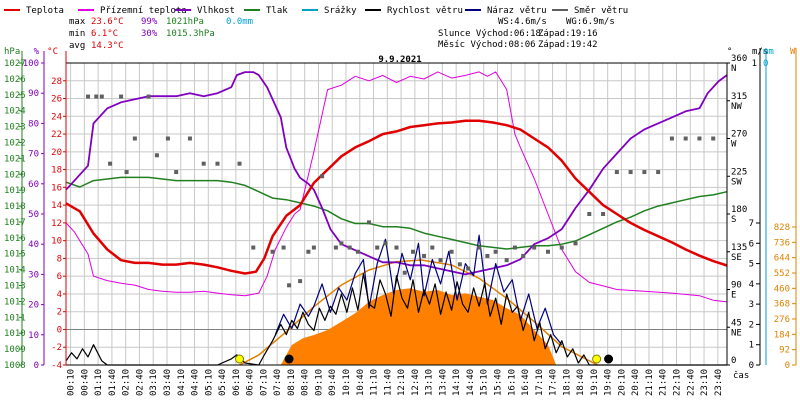  Describe the element at coordinates (33, 215) in the screenshot. I see `humidity-tick-label: 50` at that location.